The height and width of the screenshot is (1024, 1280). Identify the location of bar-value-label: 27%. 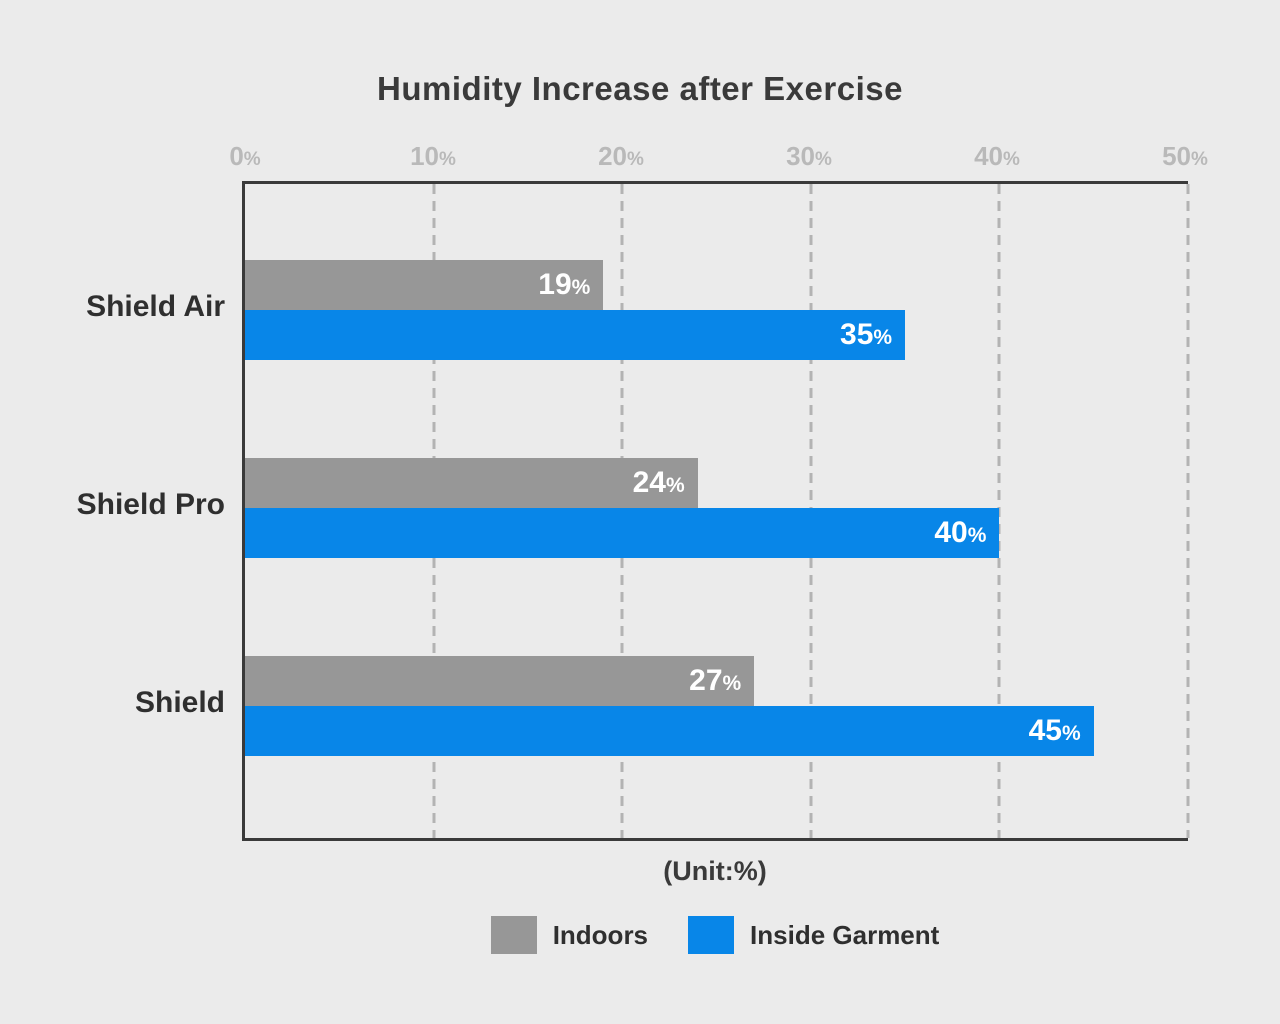
(715, 681).